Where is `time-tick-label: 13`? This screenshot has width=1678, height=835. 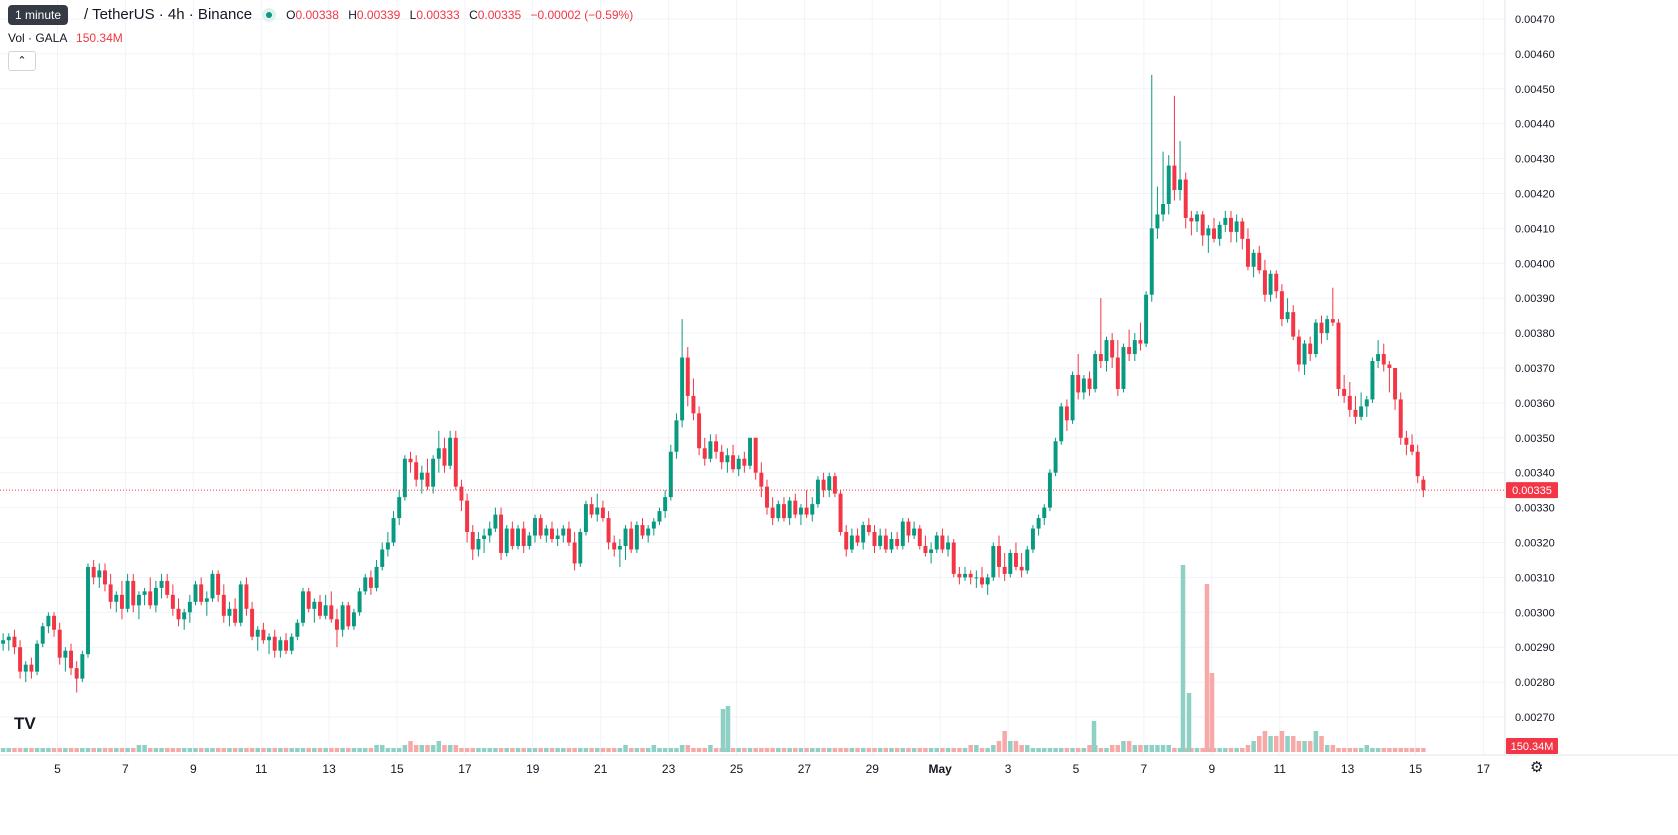 time-tick-label: 13 is located at coordinates (1348, 769).